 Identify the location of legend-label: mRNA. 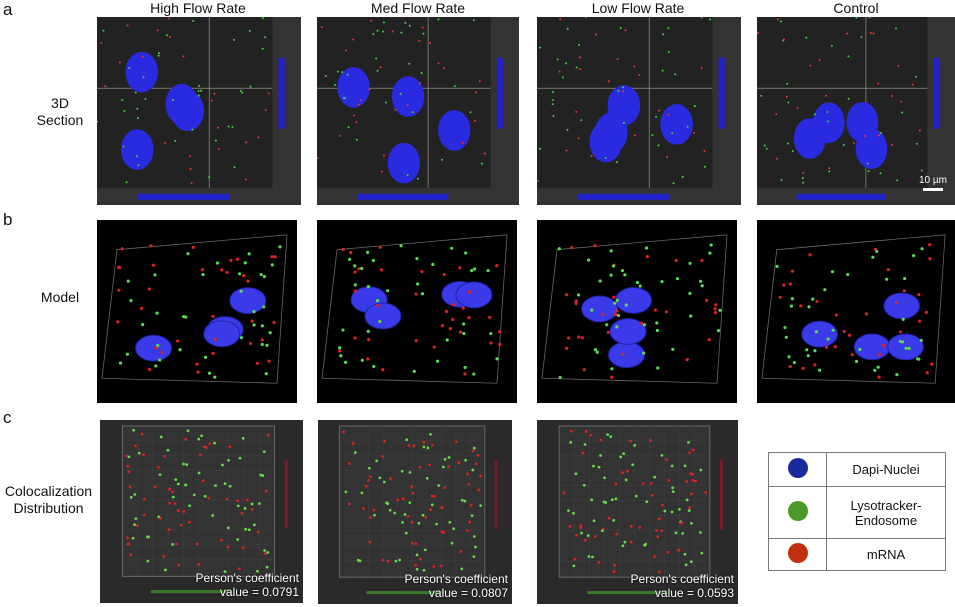
(886, 554).